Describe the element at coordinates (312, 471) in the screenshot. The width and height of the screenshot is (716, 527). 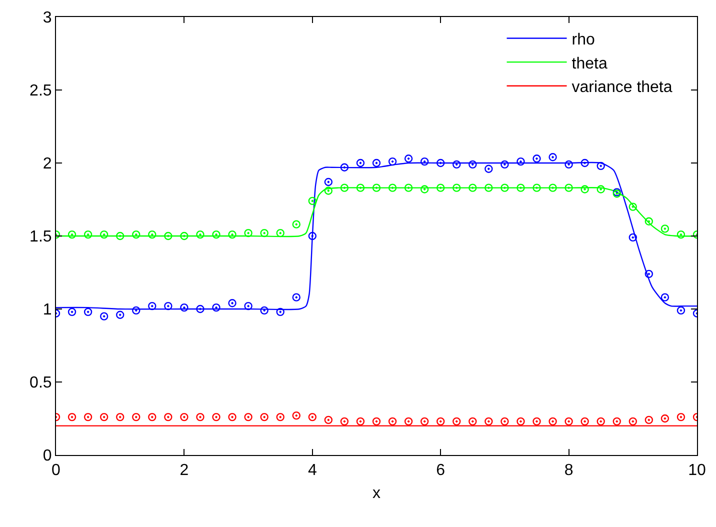
I see `x-tick-label: 4` at that location.